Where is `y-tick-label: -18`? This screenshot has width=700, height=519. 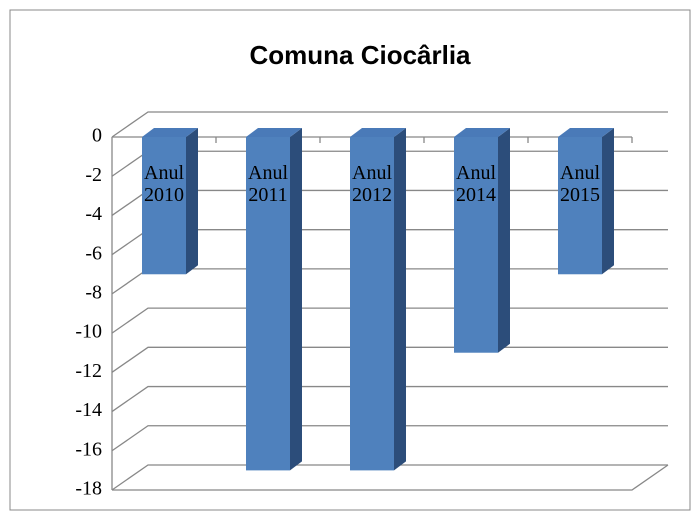 y-tick-label: -18 is located at coordinates (88, 489).